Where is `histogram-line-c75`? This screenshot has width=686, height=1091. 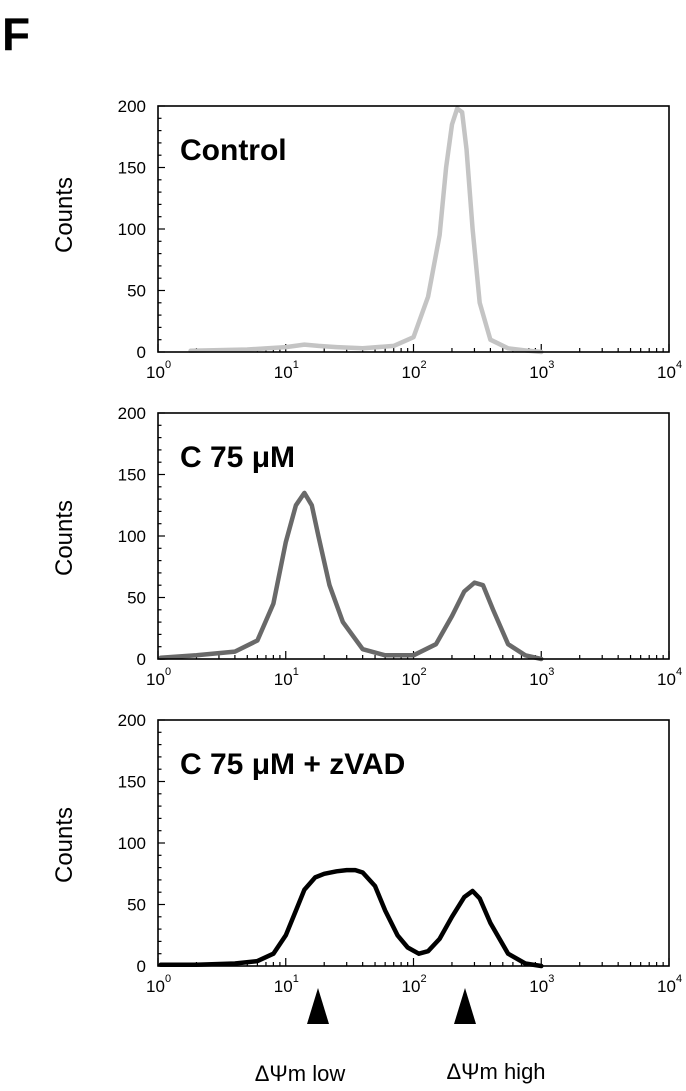 histogram-line-c75 is located at coordinates (351, 576).